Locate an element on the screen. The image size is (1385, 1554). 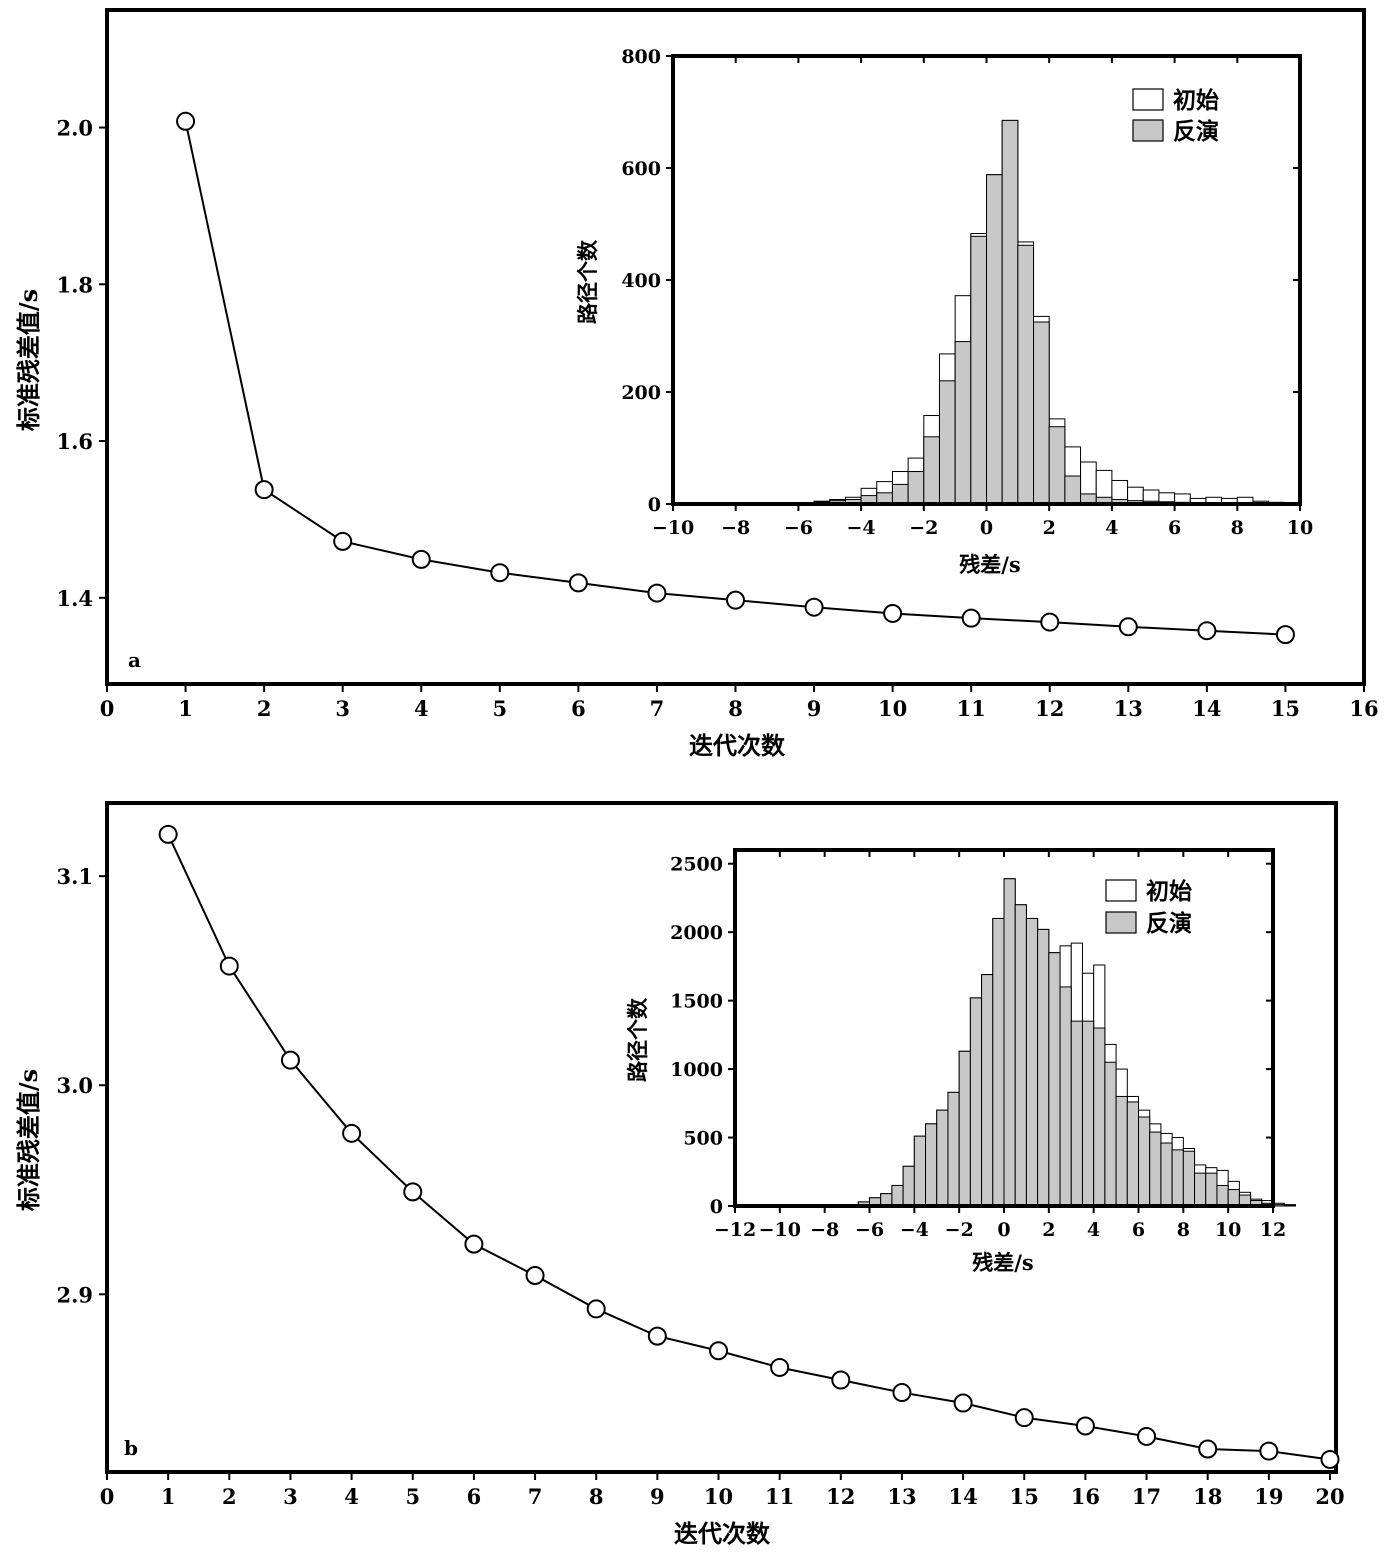
x-tick-label: 6 is located at coordinates (474, 1496).